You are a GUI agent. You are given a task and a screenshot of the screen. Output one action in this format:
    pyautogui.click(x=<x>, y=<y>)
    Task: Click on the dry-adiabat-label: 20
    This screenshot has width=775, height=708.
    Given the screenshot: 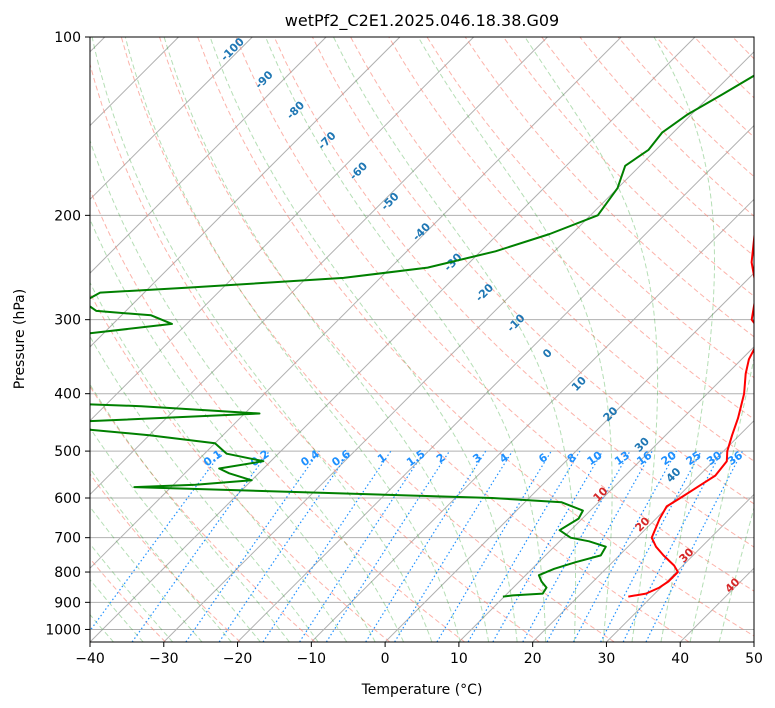 What is the action you would take?
    pyautogui.click(x=611, y=414)
    